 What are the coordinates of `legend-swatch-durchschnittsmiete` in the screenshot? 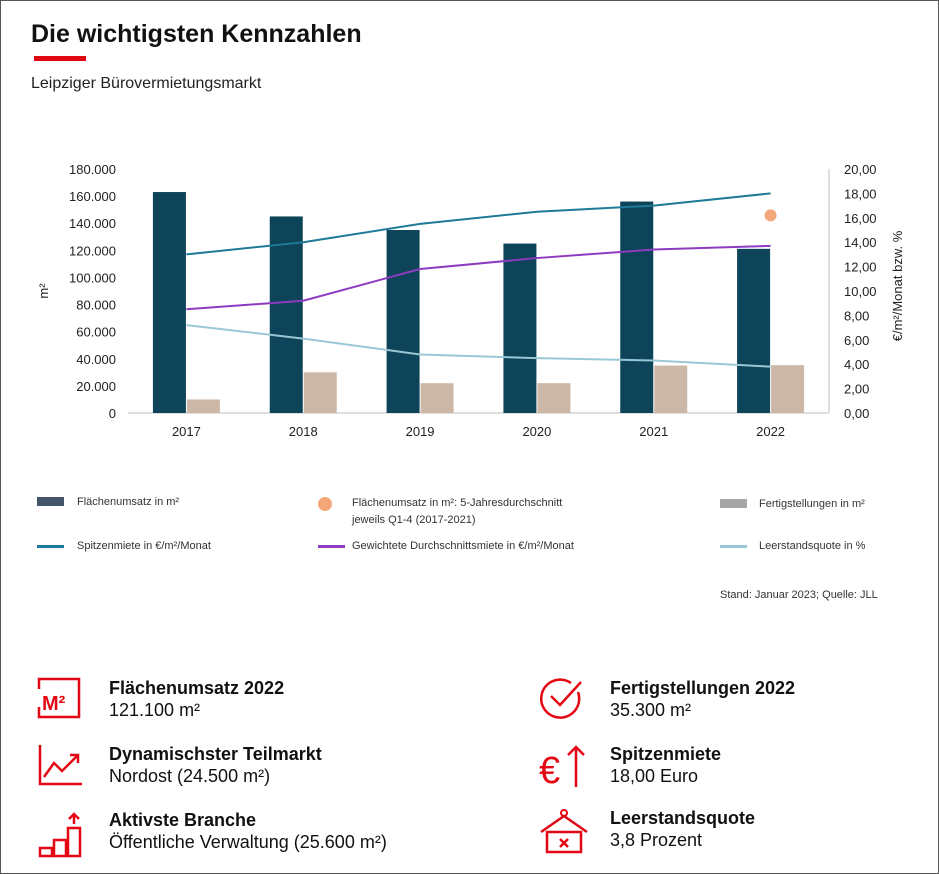 It's located at (331, 546).